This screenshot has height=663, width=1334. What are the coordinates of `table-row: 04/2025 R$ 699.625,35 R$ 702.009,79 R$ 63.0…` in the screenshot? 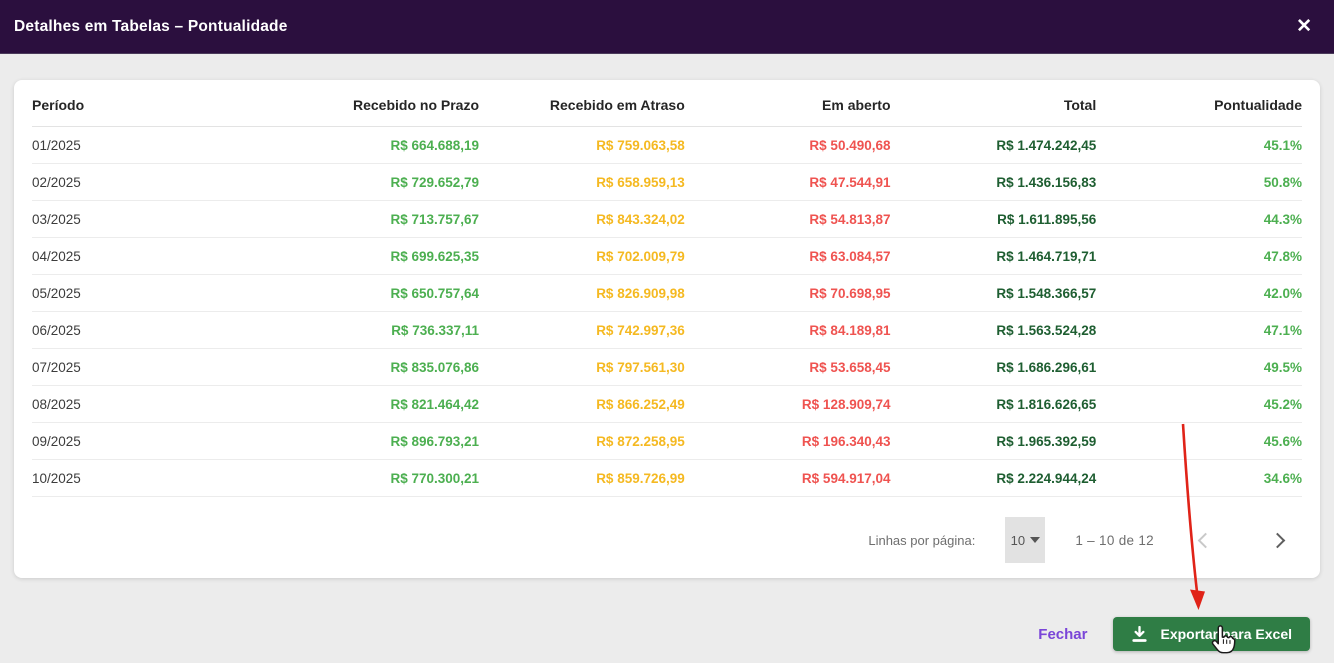 It's located at (667, 256).